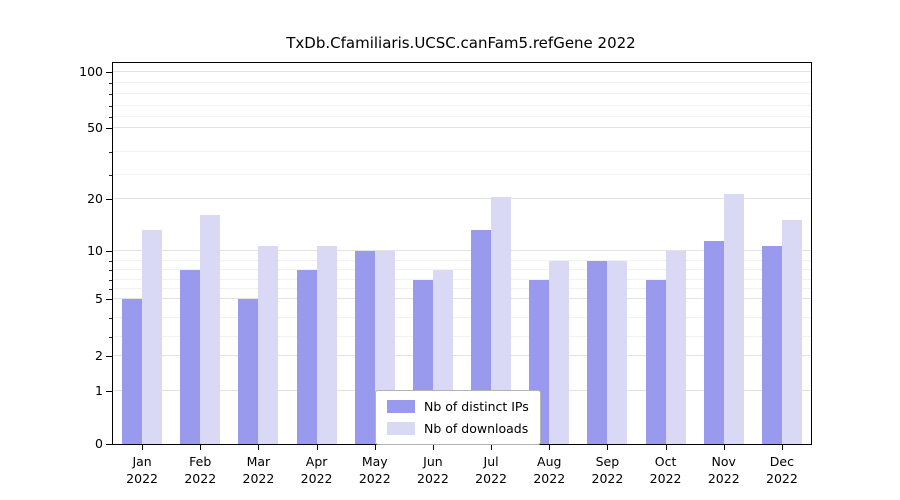 Image resolution: width=900 pixels, height=500 pixels. Describe the element at coordinates (200, 470) in the screenshot. I see `x-tick-label: Feb 2022` at that location.